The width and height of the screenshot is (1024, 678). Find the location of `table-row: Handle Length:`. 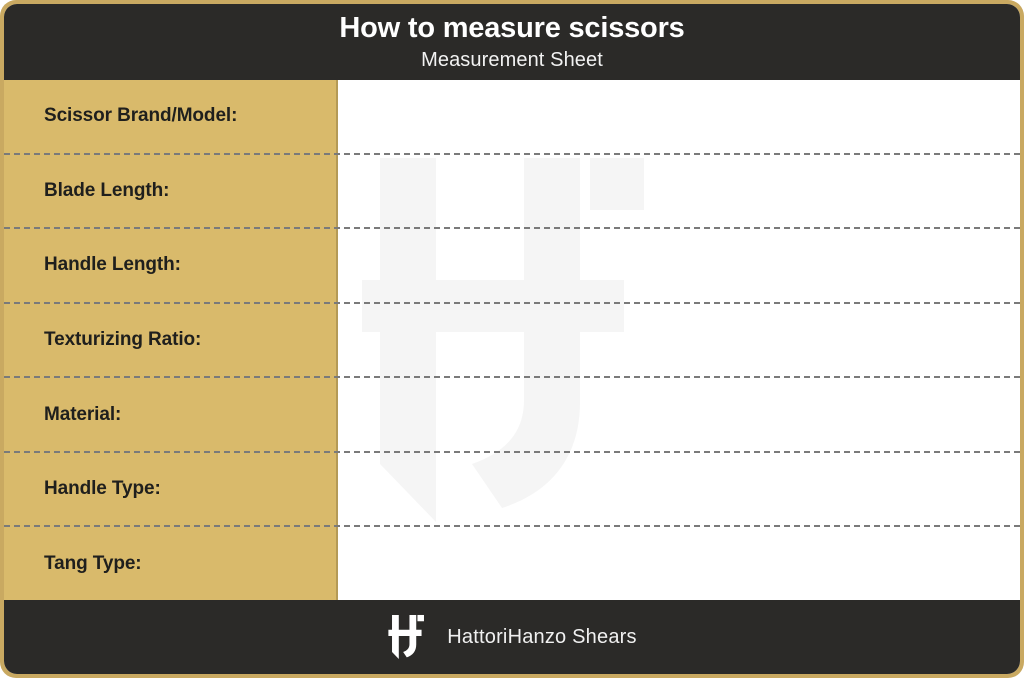

table-row: Handle Length: is located at coordinates (512, 266).